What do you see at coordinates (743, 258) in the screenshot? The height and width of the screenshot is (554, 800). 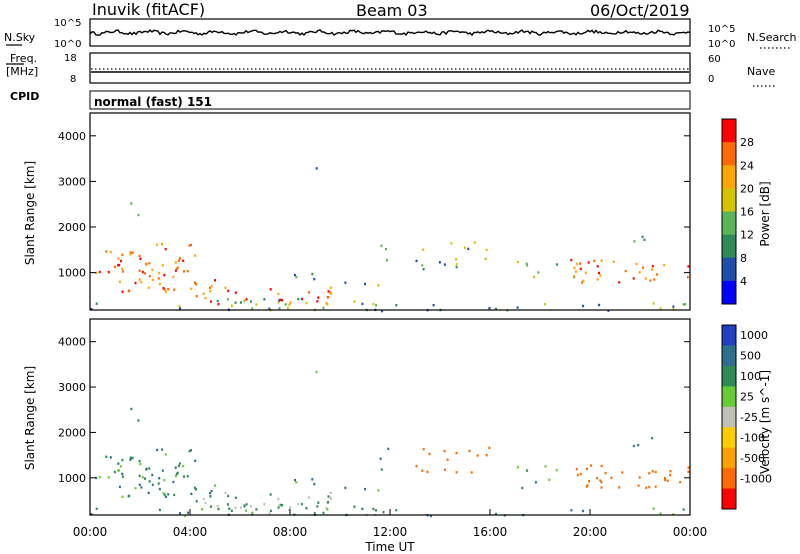 I see `colorbar-tick-label: 8` at bounding box center [743, 258].